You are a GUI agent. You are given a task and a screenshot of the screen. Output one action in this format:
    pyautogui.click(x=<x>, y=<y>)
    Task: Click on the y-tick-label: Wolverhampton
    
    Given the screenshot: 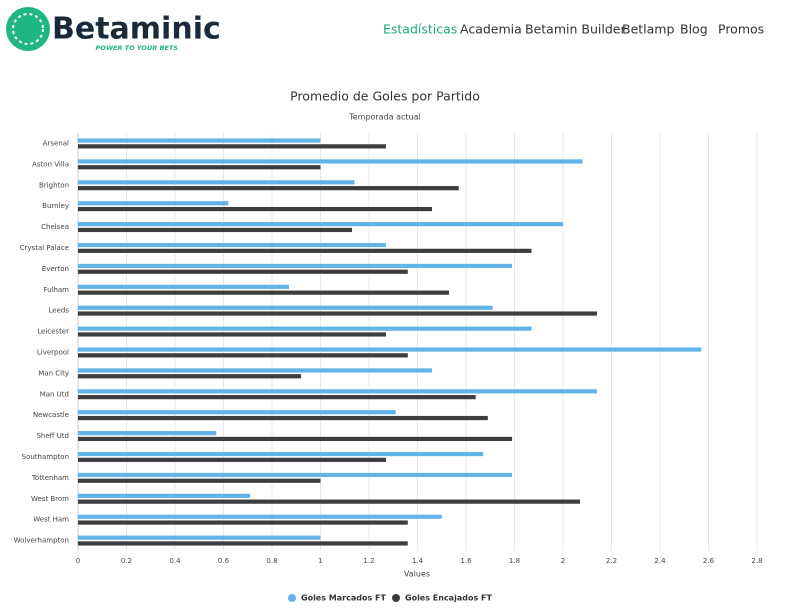 What is the action you would take?
    pyautogui.click(x=41, y=541)
    